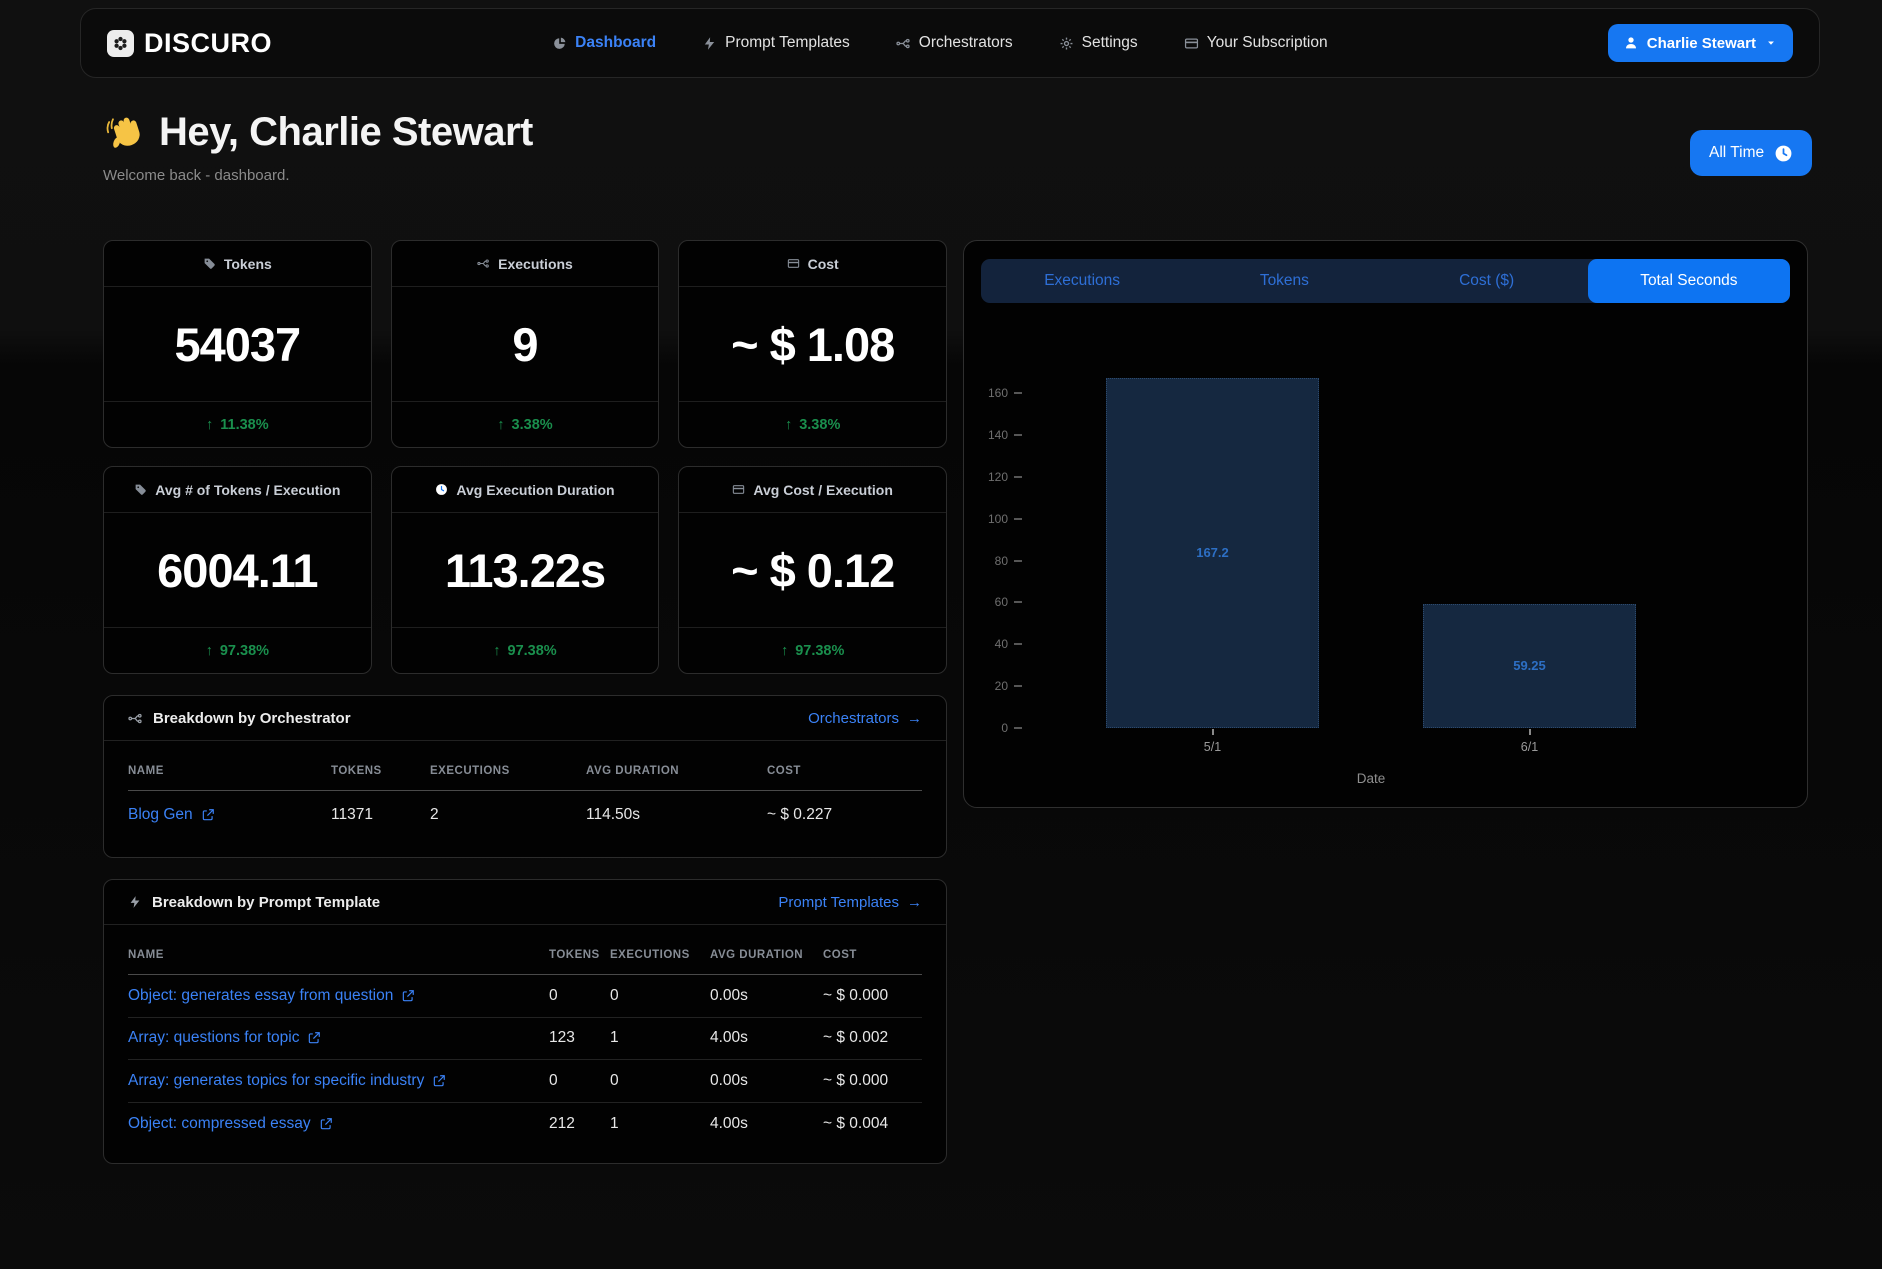 The image size is (1882, 1269). What do you see at coordinates (1212, 732) in the screenshot?
I see `x-axis-tick-mark` at bounding box center [1212, 732].